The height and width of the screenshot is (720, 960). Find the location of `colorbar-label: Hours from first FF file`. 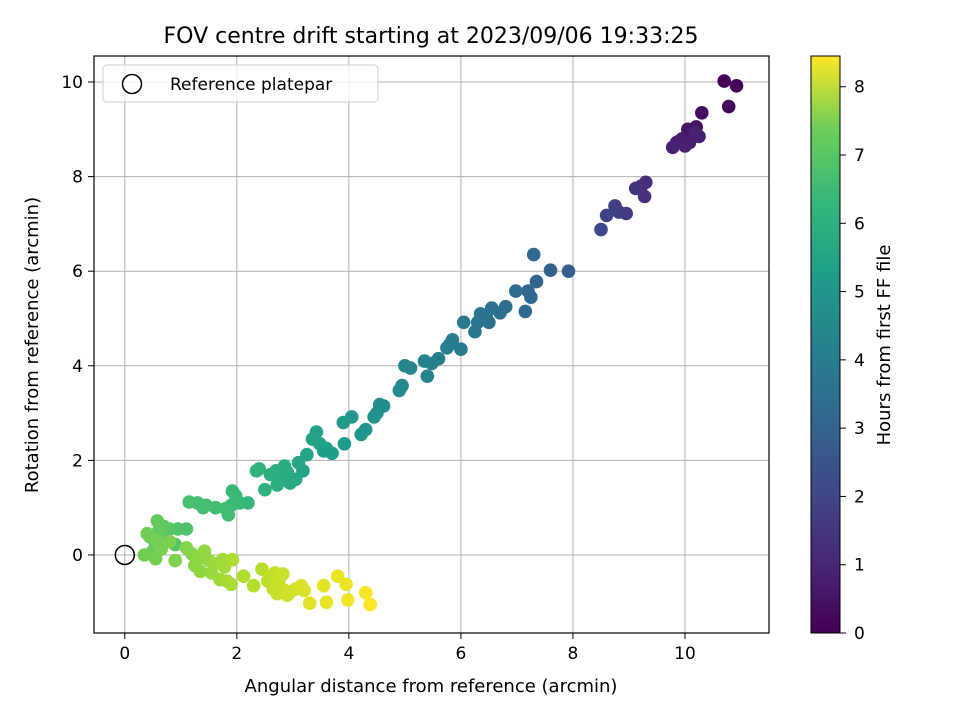

colorbar-label: Hours from first FF file is located at coordinates (884, 345).